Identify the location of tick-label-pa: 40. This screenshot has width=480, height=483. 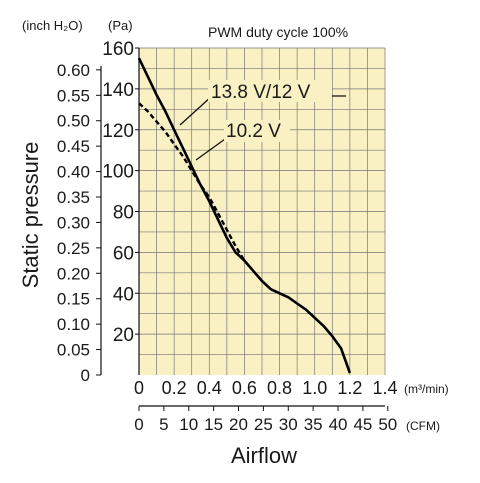
(123, 294).